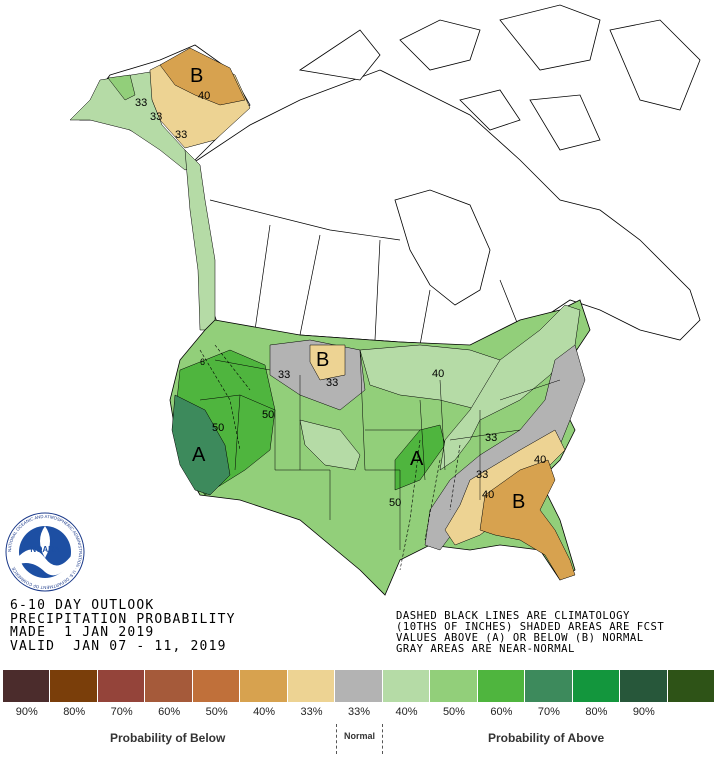  I want to click on note-line: VALUES ABOVE (A) OR BELOW (B) NORMAL, so click(520, 638).